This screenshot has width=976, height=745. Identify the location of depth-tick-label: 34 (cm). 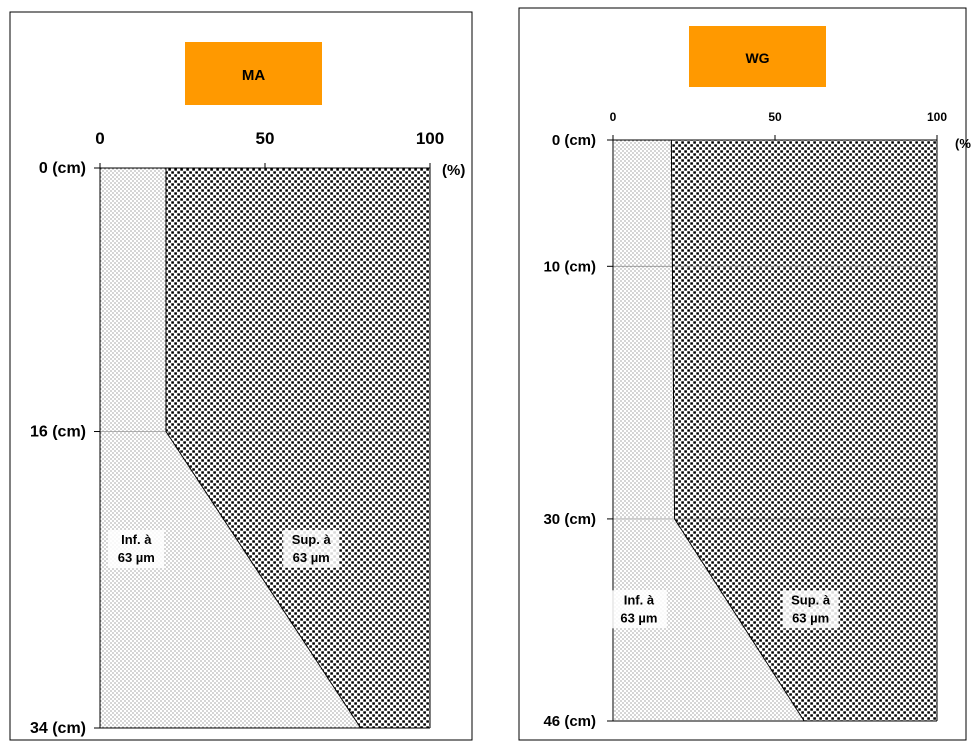
(58, 728).